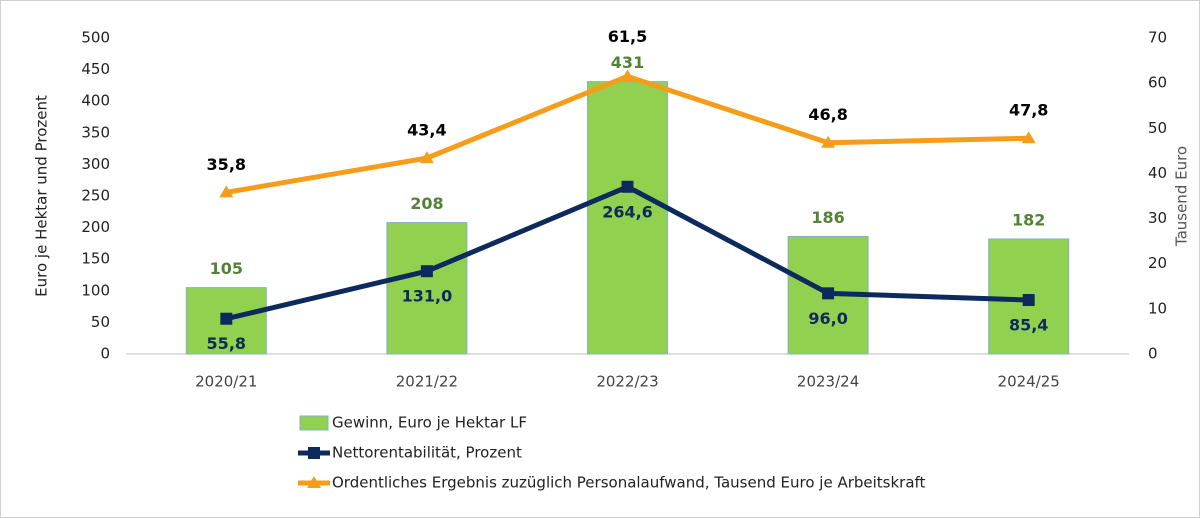 This screenshot has height=518, width=1200. What do you see at coordinates (226, 382) in the screenshot?
I see `x-tick-label: 2020/21` at bounding box center [226, 382].